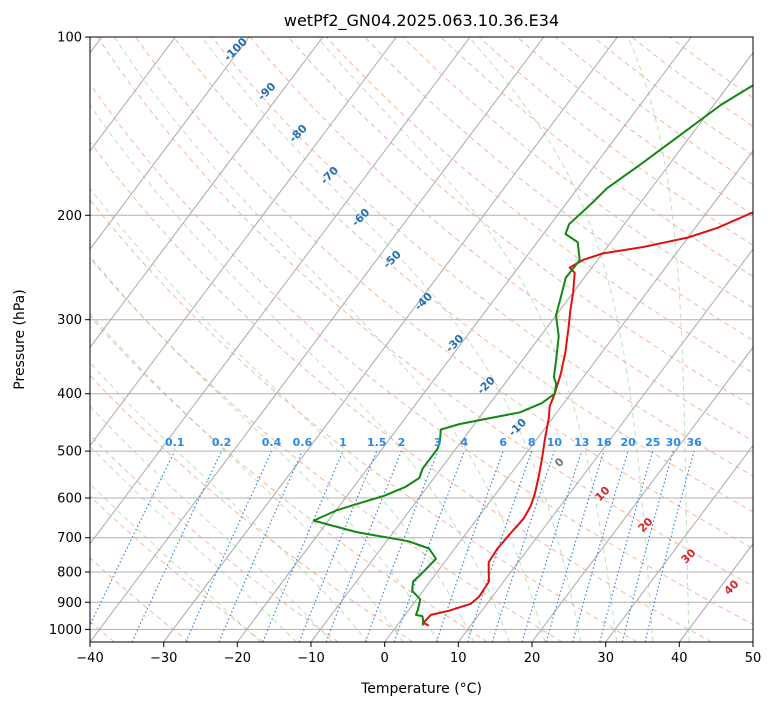 The image size is (775, 708). Describe the element at coordinates (694, 442) in the screenshot. I see `mixing-ratio-label: 36` at that location.